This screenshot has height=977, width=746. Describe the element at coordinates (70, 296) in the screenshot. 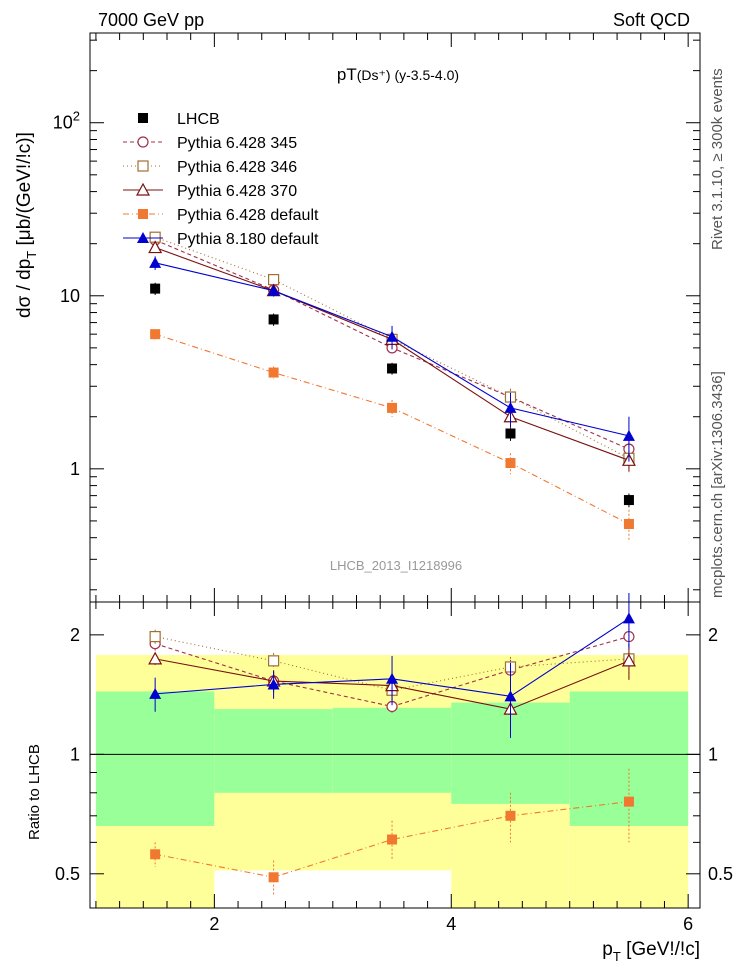

I see `y-tick-label: 10` at that location.